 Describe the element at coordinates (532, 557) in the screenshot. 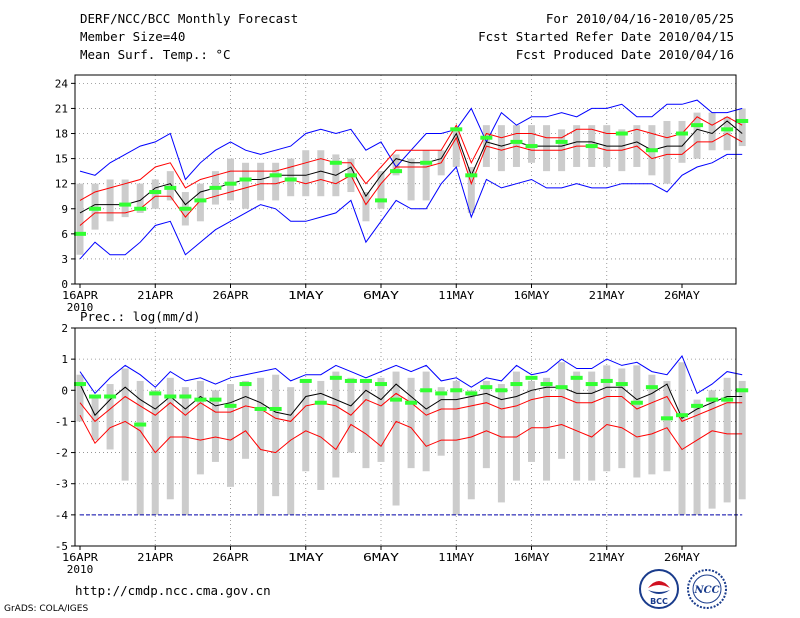

I see `x-tick-label: 16MAY` at that location.